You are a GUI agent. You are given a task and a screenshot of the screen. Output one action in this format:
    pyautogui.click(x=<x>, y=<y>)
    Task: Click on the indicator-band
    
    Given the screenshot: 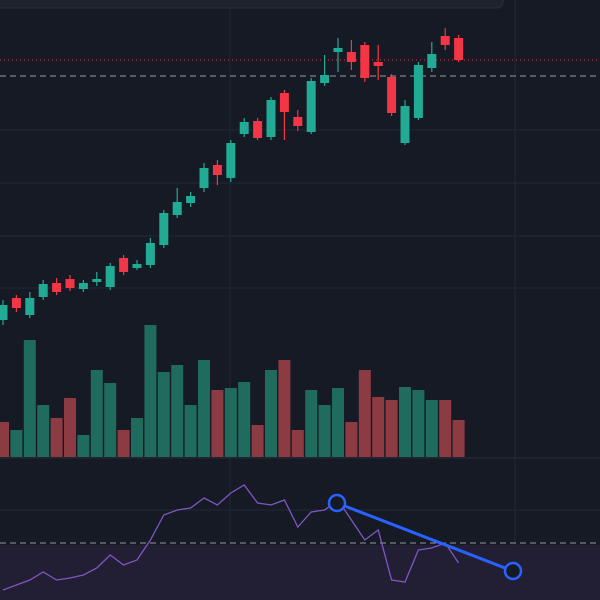 What is the action you would take?
    pyautogui.click(x=300, y=572)
    